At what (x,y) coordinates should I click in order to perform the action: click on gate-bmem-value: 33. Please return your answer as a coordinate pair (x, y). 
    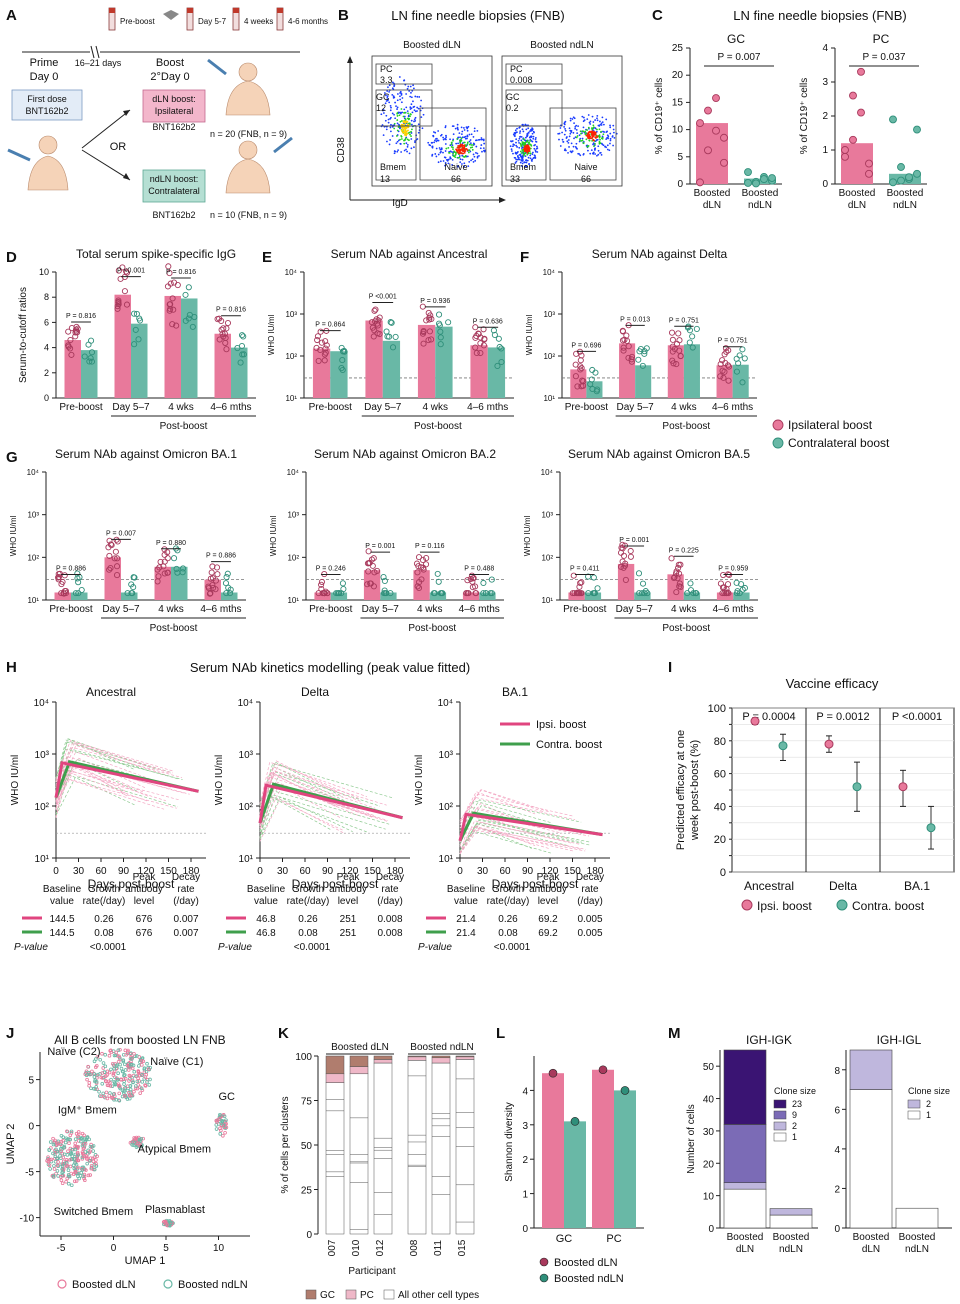
    Looking at the image, I should click on (515, 179).